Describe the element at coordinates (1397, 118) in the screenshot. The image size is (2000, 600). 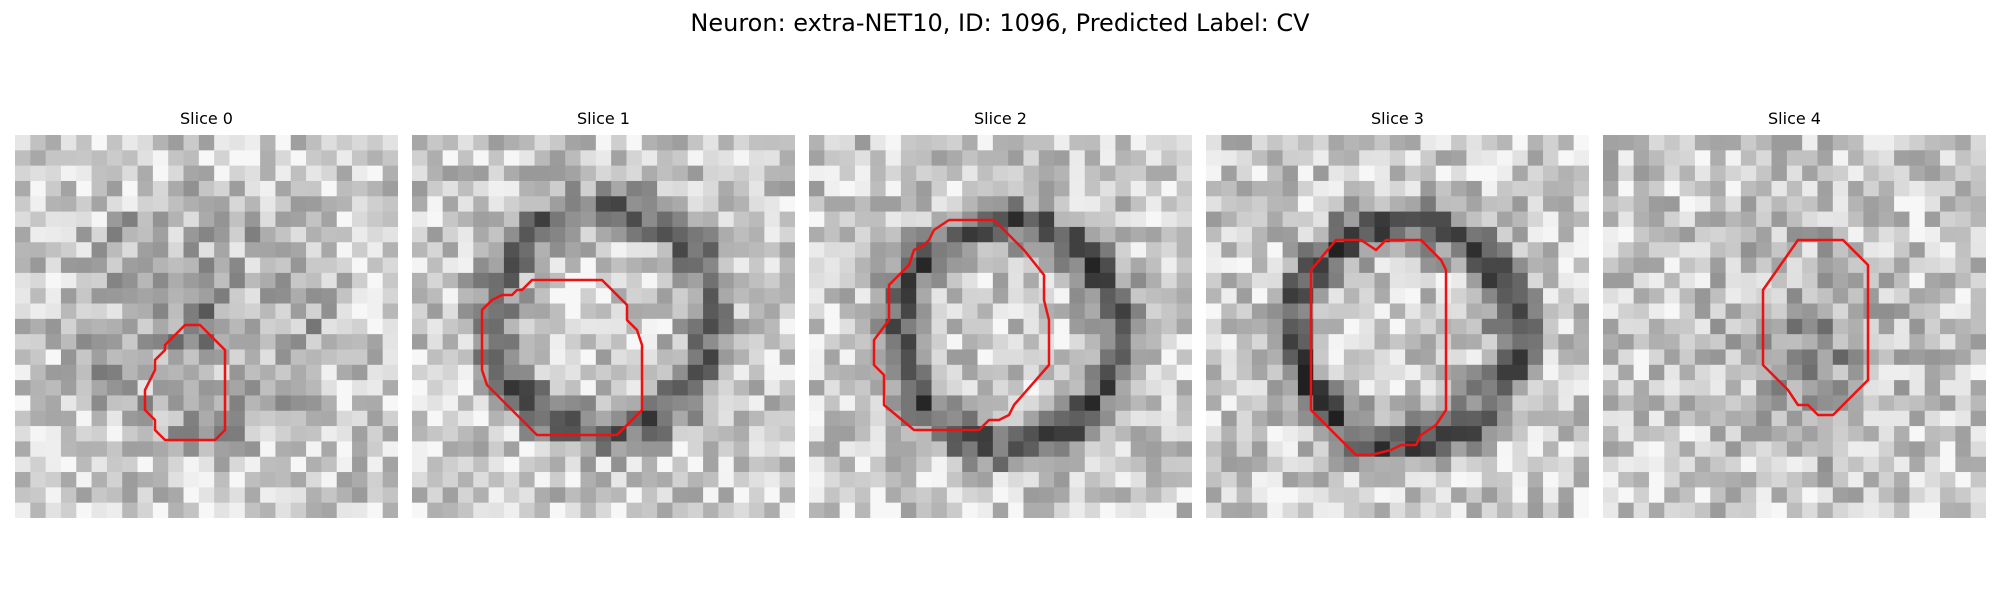
I see `slice-title-3: Slice 3` at that location.